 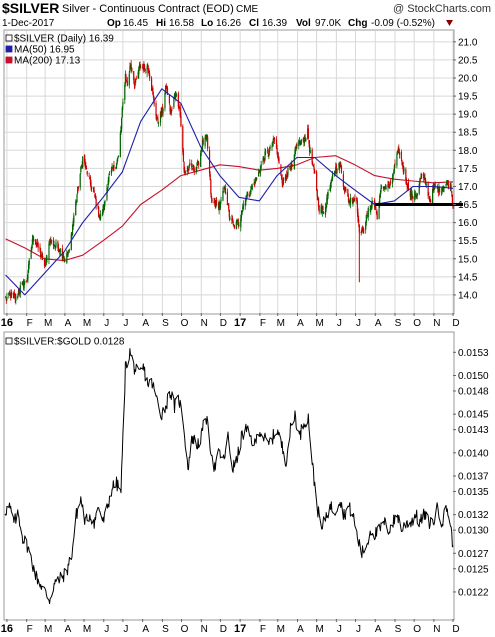 I want to click on symbol-title: $SILVER, so click(x=30, y=8).